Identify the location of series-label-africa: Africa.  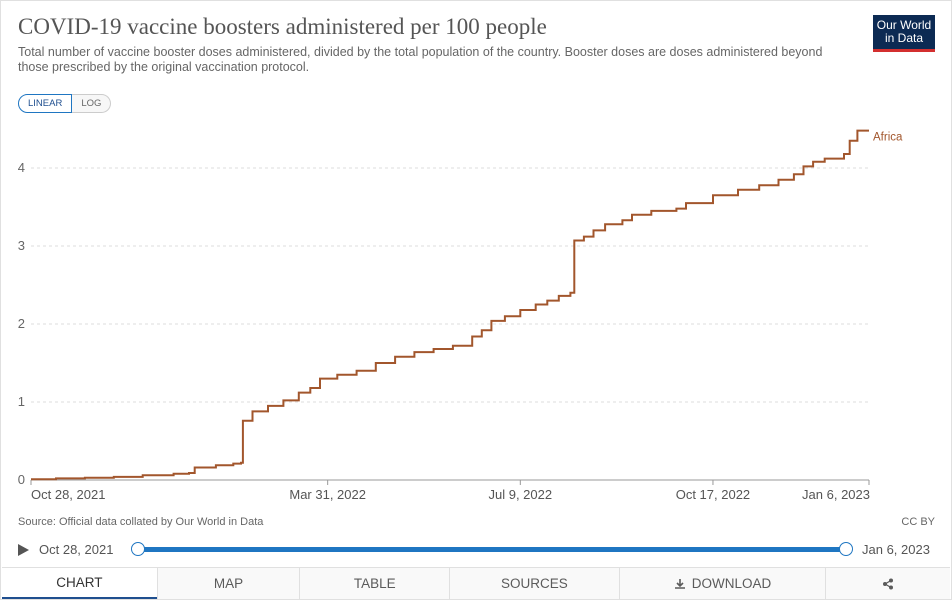
(888, 138).